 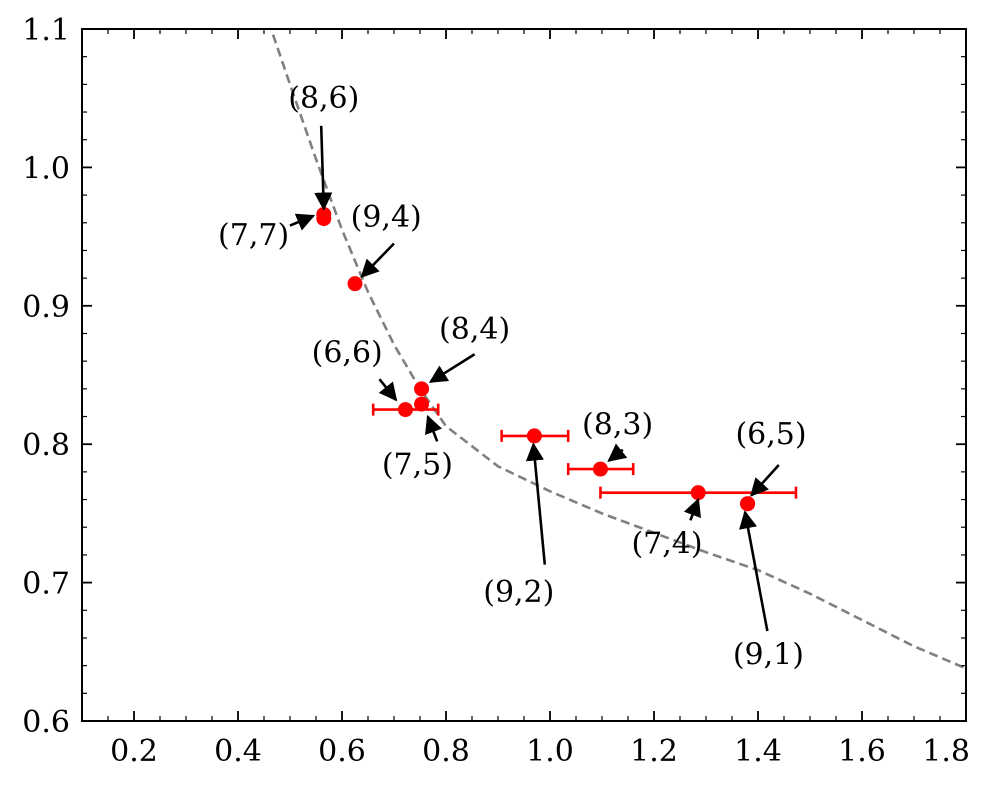 I want to click on annotation-label: (8,3), so click(x=617, y=425).